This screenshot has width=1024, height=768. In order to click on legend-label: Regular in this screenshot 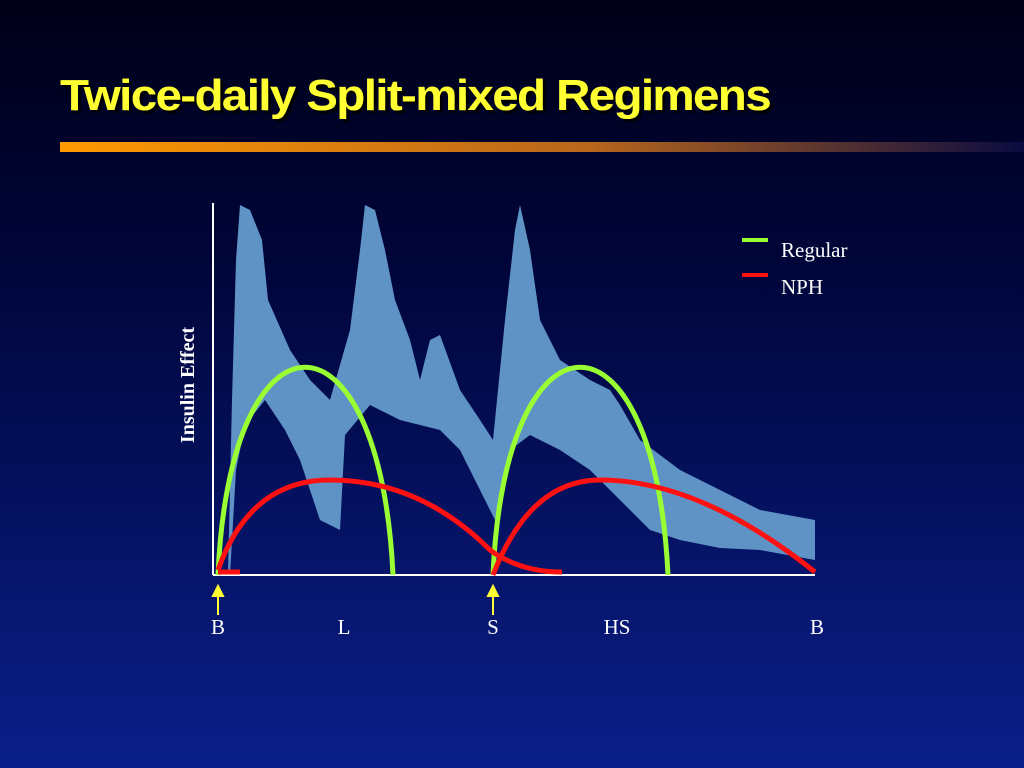, I will do `click(814, 250)`.